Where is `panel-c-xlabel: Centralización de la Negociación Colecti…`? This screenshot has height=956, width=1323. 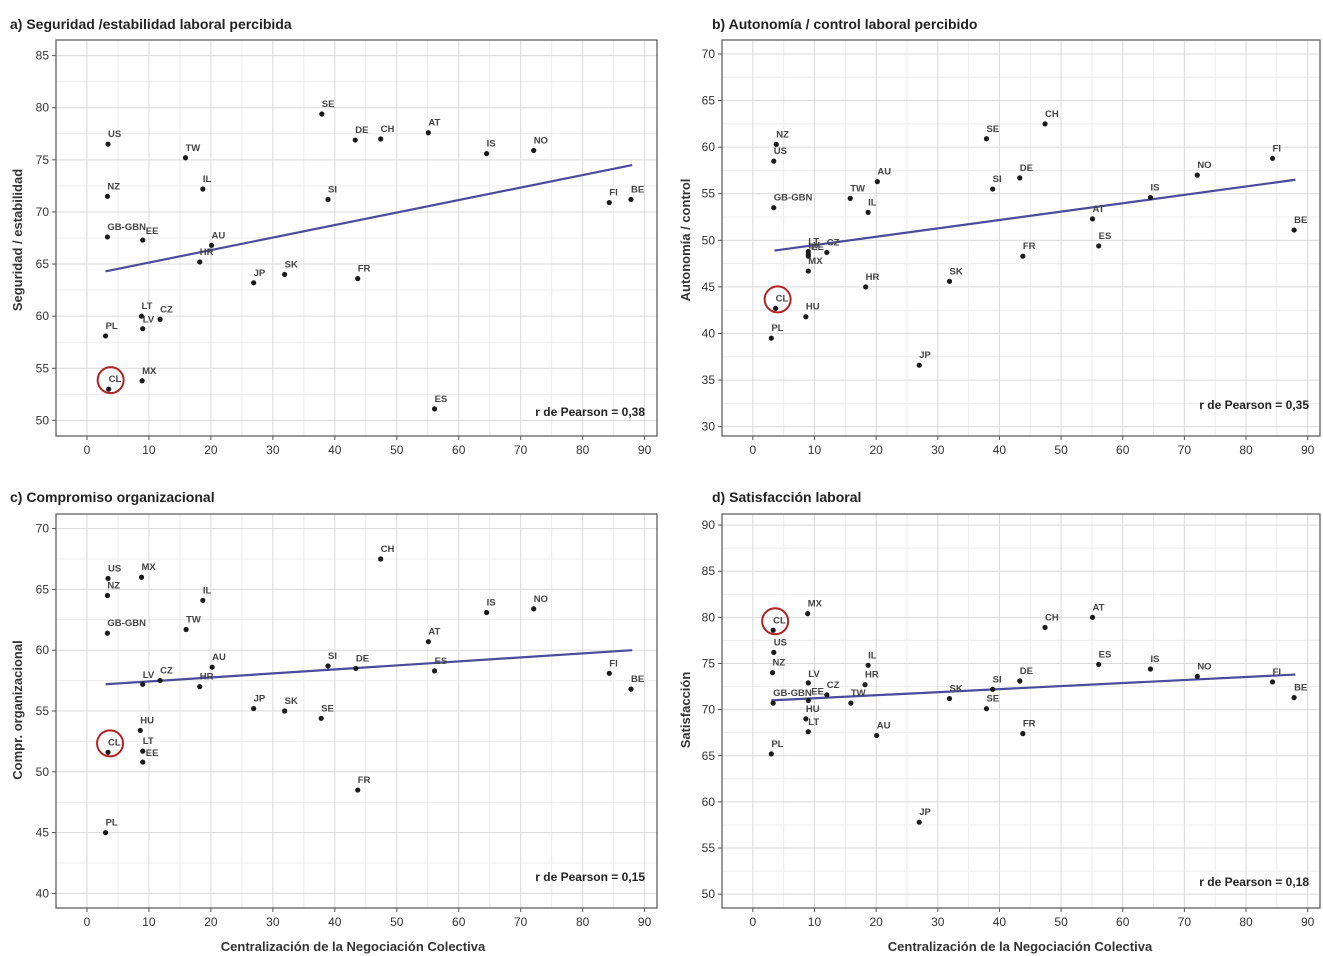 panel-c-xlabel: Centralización de la Negociación Colecti… is located at coordinates (353, 946).